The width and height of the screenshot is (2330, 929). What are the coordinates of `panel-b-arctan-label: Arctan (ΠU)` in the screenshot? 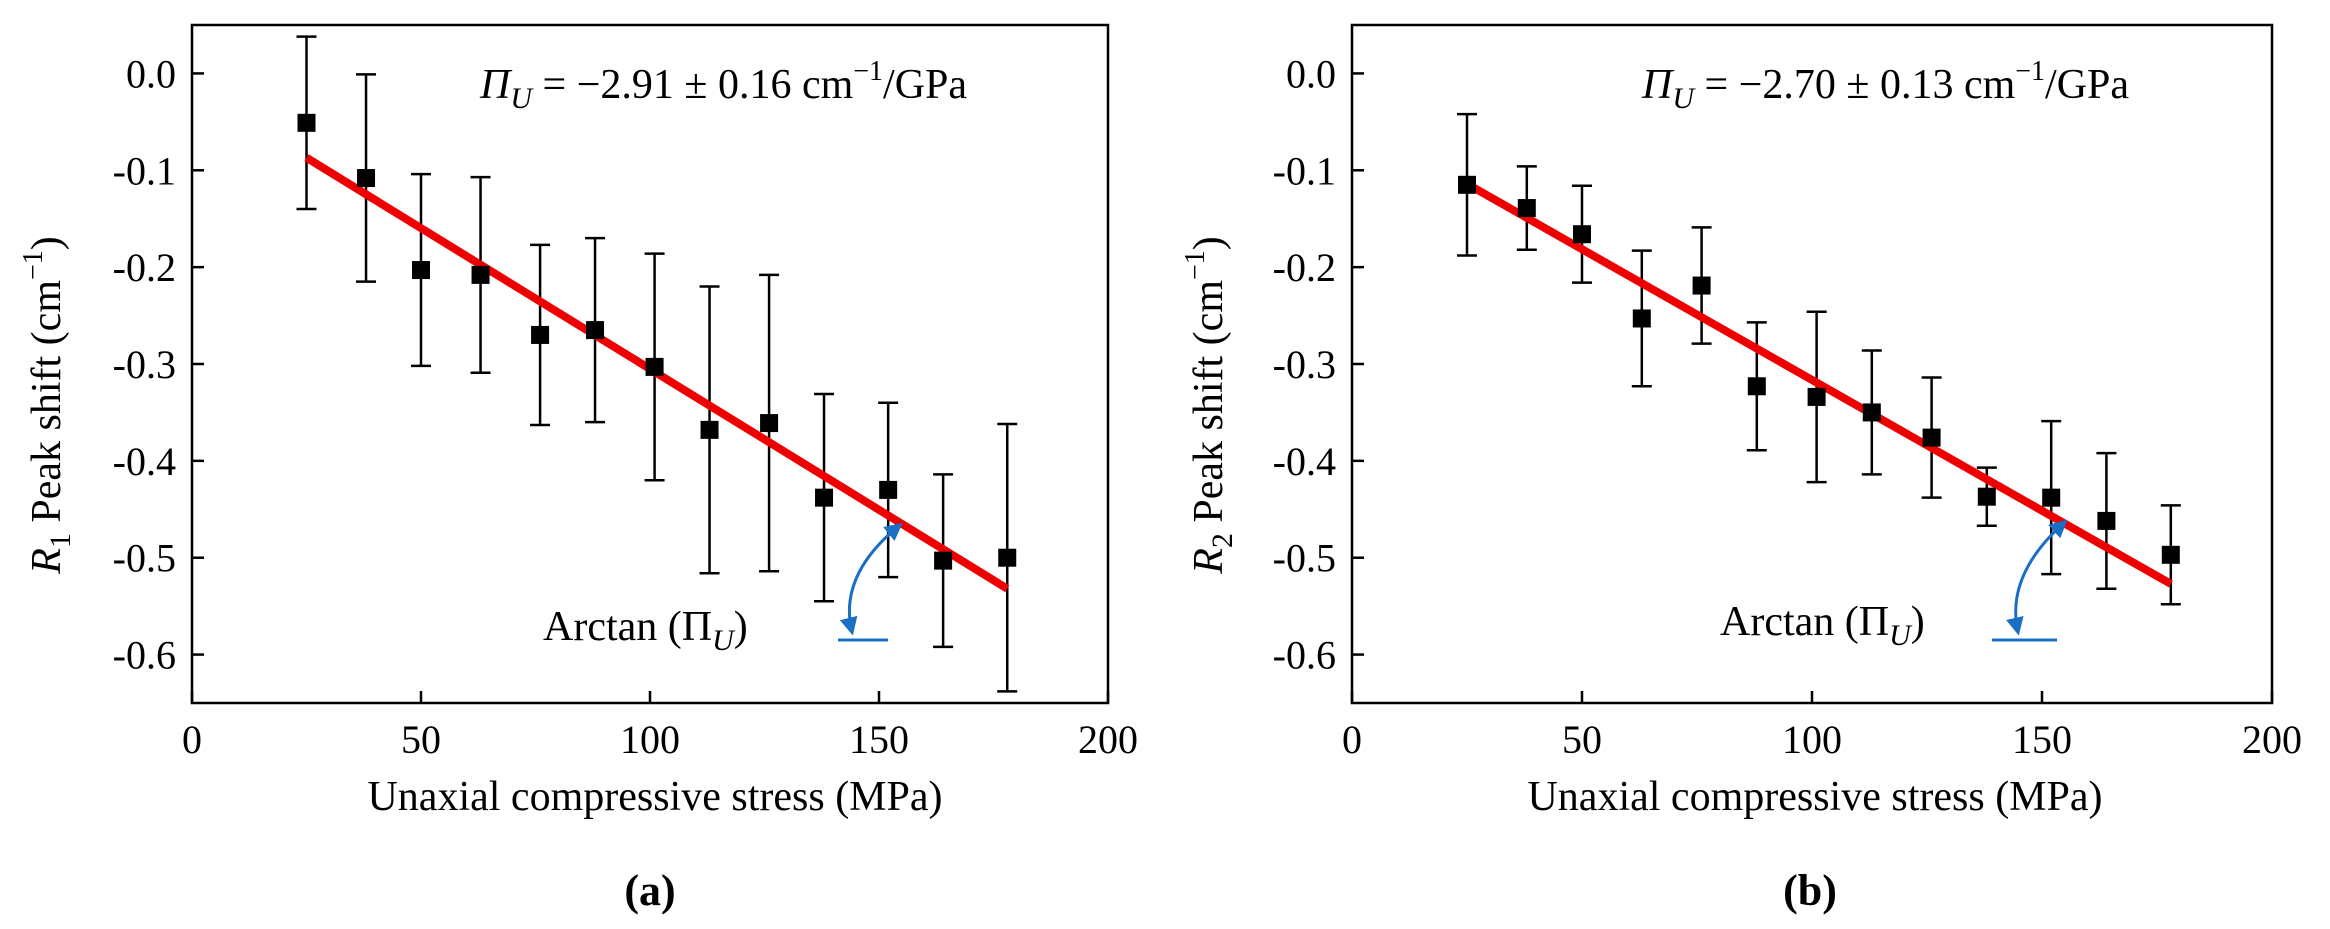 It's located at (1822, 625).